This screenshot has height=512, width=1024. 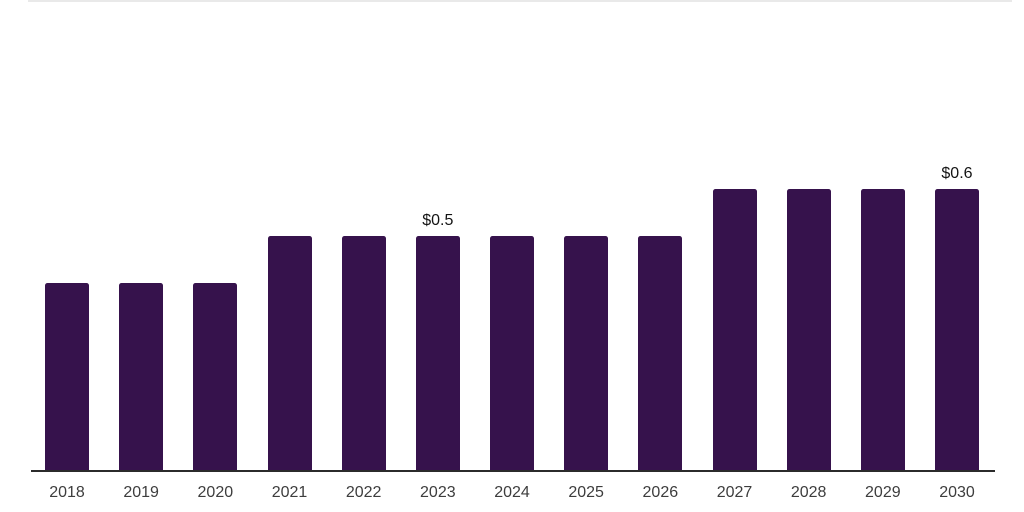 What do you see at coordinates (363, 352) in the screenshot?
I see `bar-2022` at bounding box center [363, 352].